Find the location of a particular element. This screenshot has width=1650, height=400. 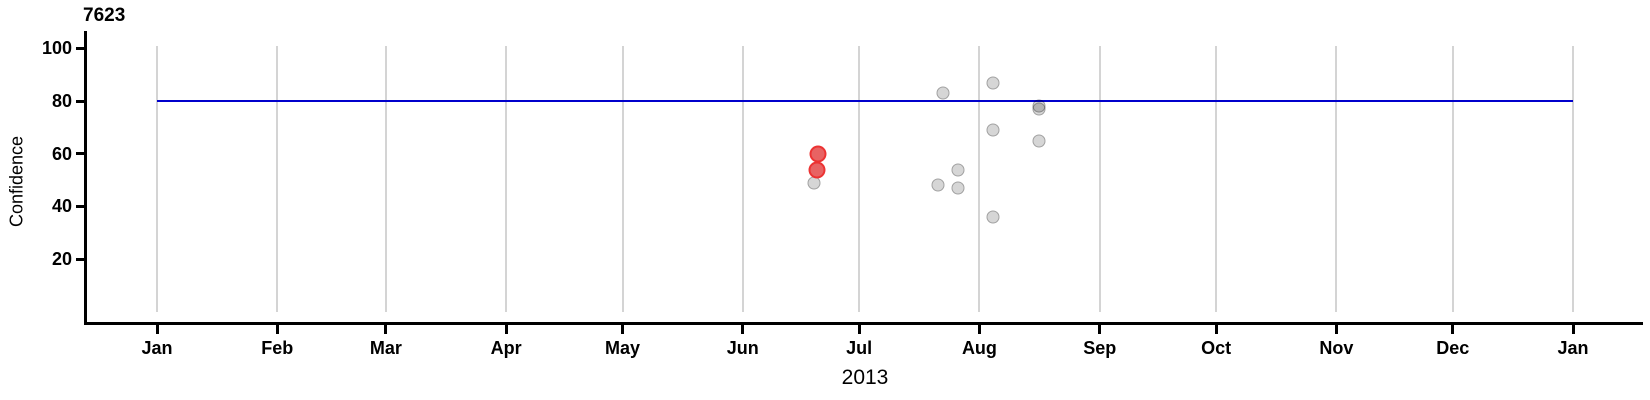

x-tick-label: Nov is located at coordinates (1336, 348).